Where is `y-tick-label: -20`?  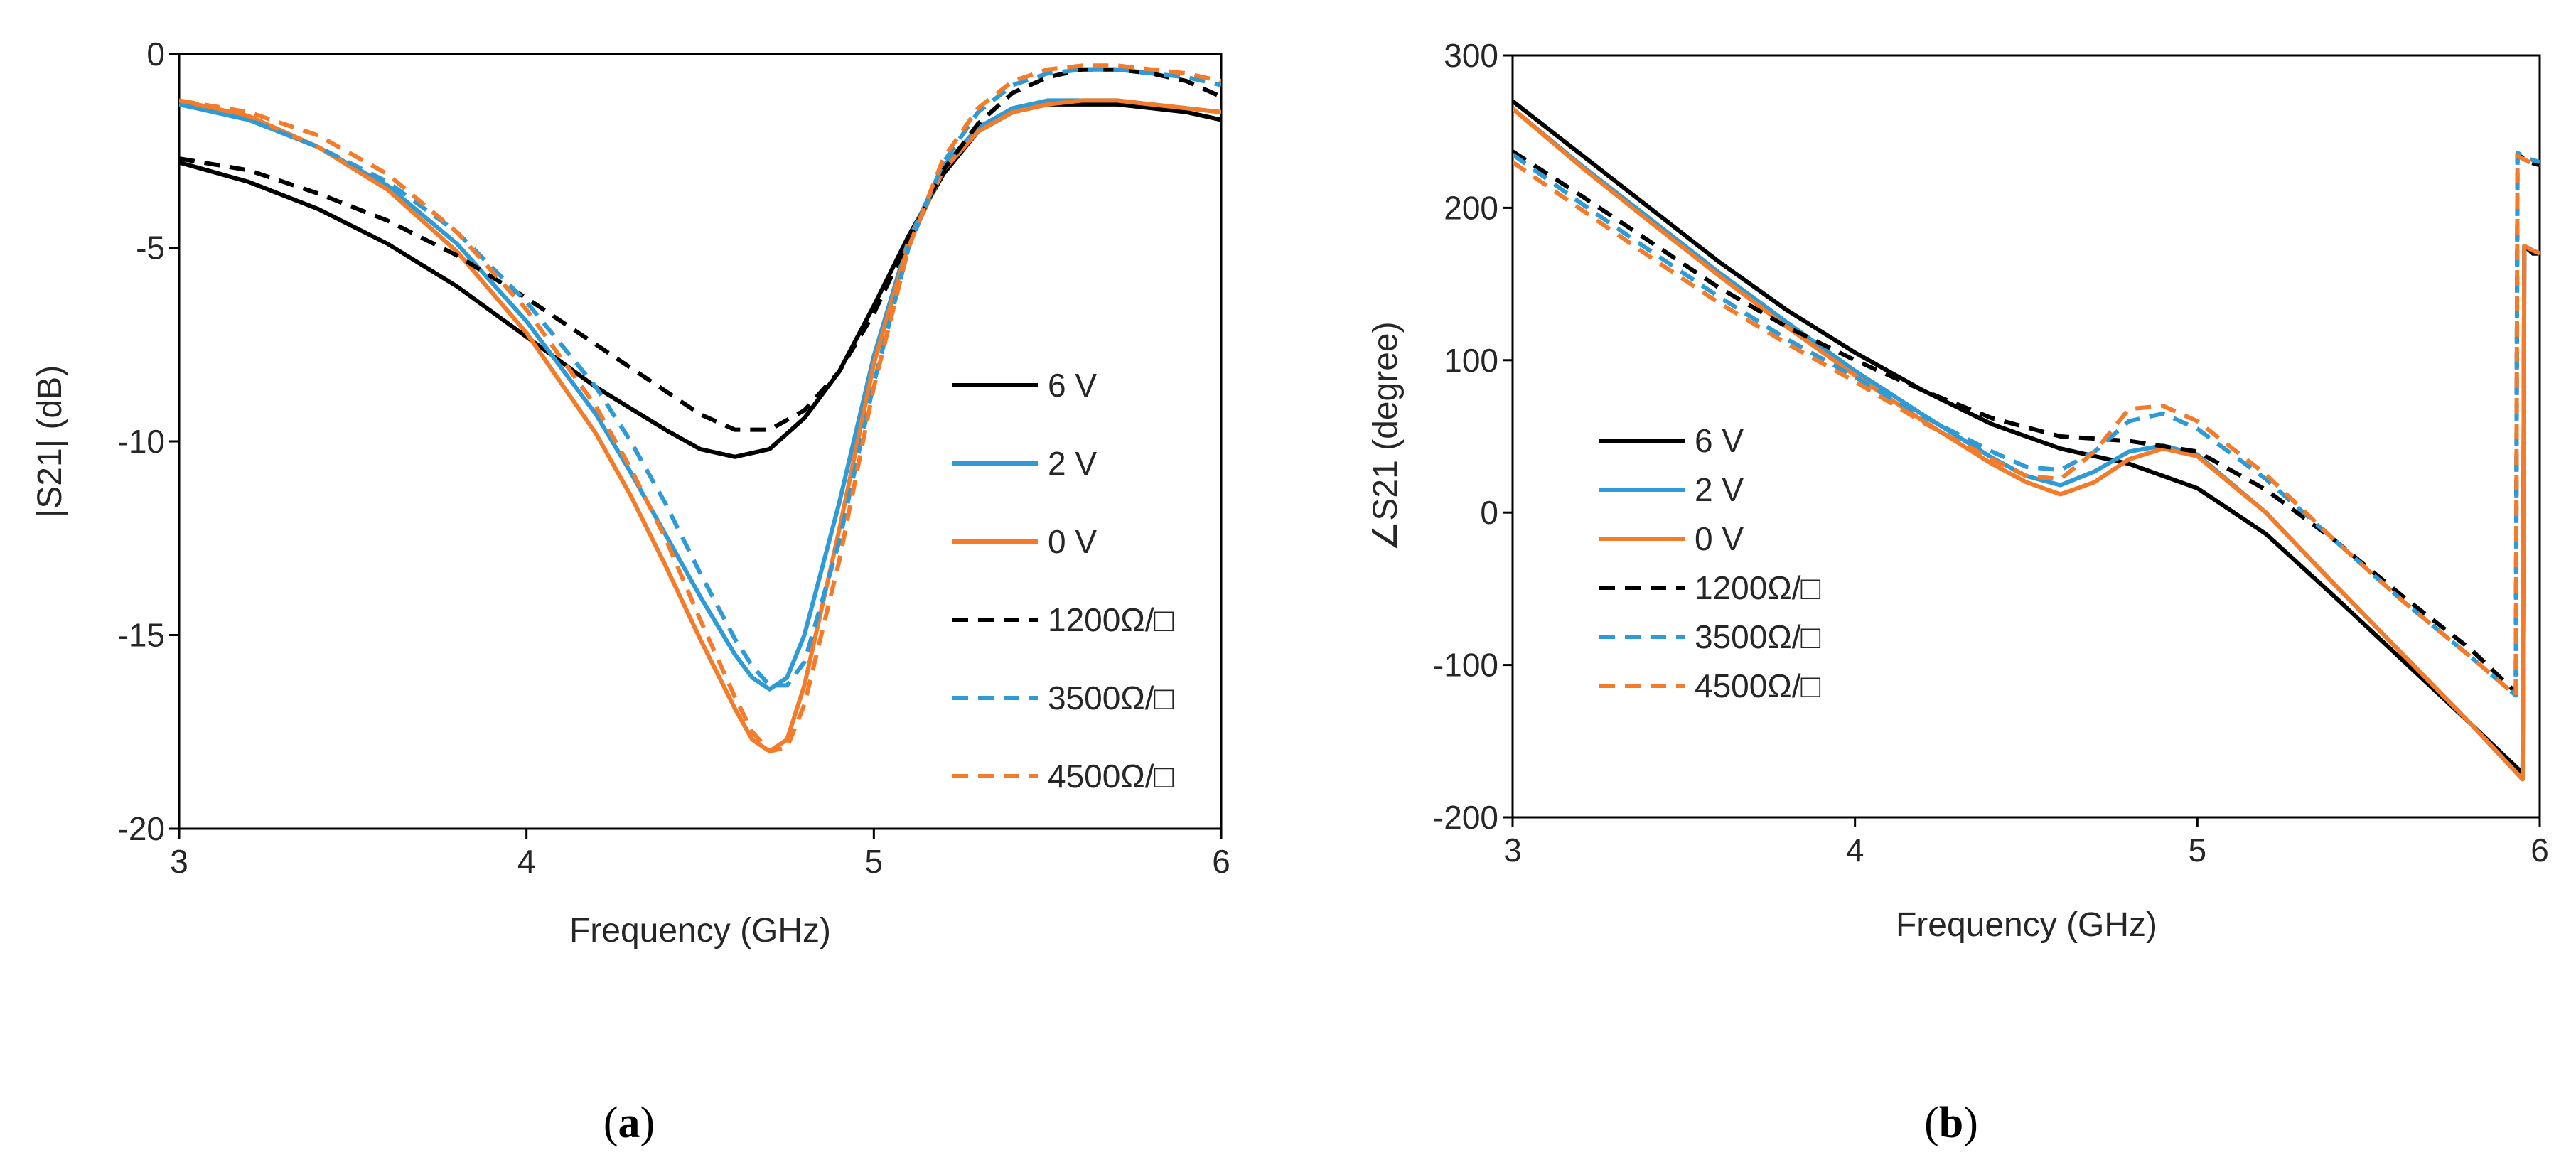 y-tick-label: -20 is located at coordinates (141, 828).